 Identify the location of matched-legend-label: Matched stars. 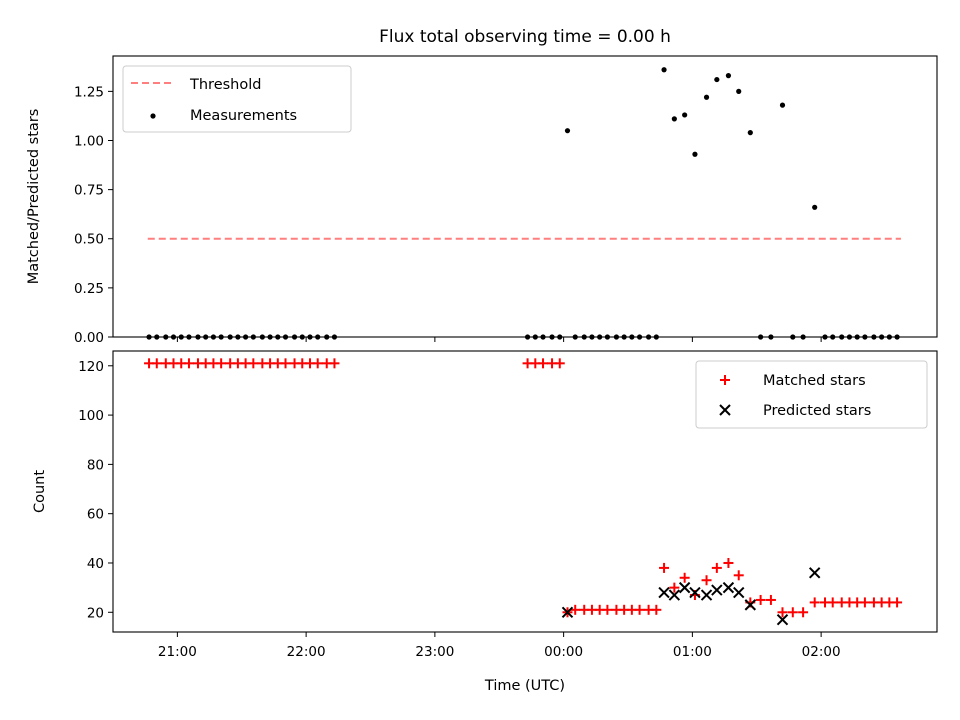
(814, 381).